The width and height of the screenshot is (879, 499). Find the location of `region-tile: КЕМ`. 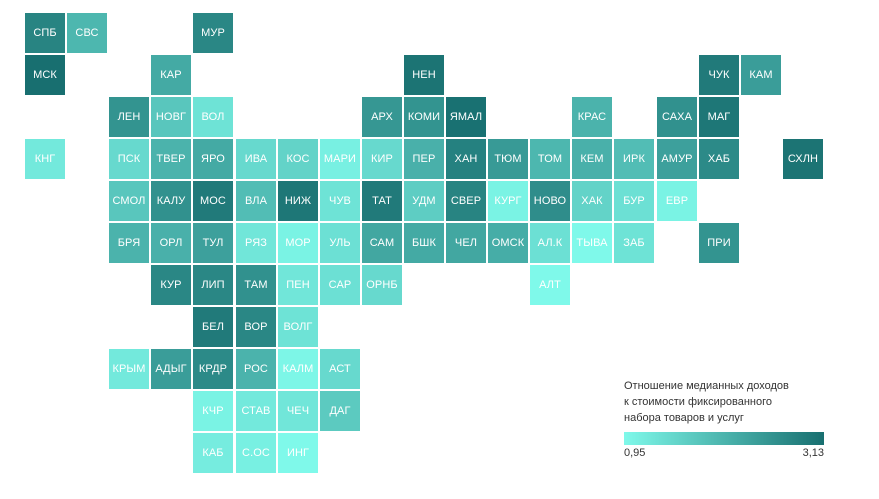

region-tile: КЕМ is located at coordinates (592, 159).